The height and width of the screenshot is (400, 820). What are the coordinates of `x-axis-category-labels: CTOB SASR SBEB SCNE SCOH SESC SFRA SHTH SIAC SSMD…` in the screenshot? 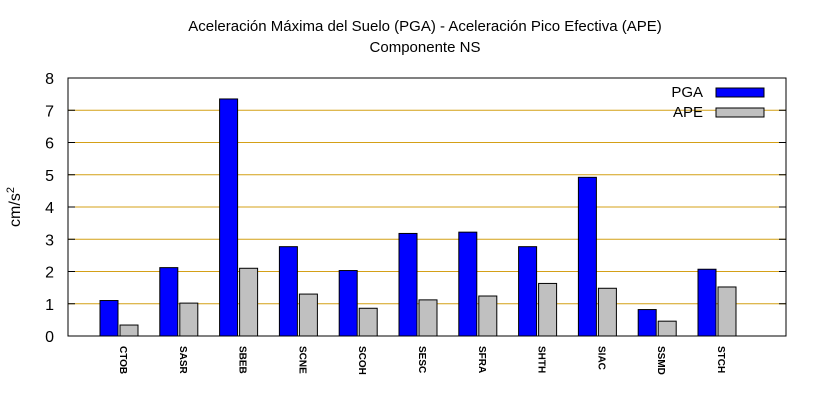 It's located at (421, 360).